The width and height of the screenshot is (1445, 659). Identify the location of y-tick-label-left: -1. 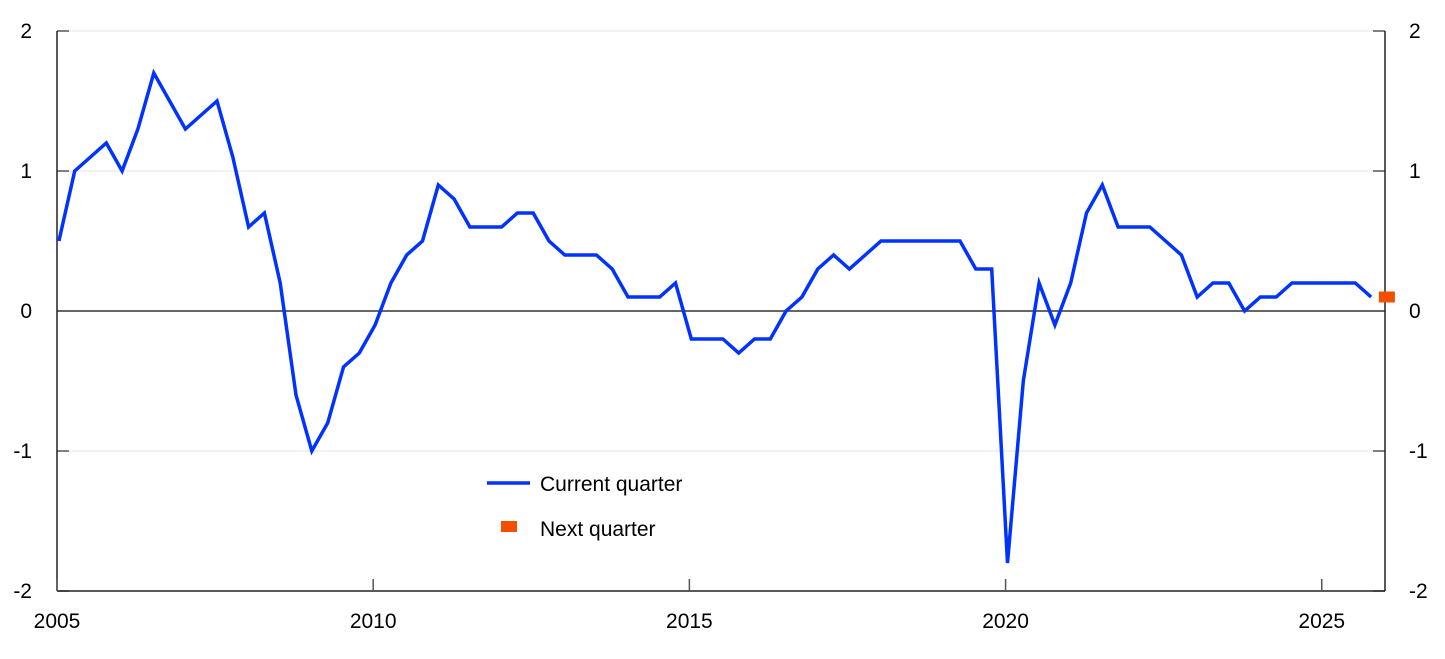
(22, 451).